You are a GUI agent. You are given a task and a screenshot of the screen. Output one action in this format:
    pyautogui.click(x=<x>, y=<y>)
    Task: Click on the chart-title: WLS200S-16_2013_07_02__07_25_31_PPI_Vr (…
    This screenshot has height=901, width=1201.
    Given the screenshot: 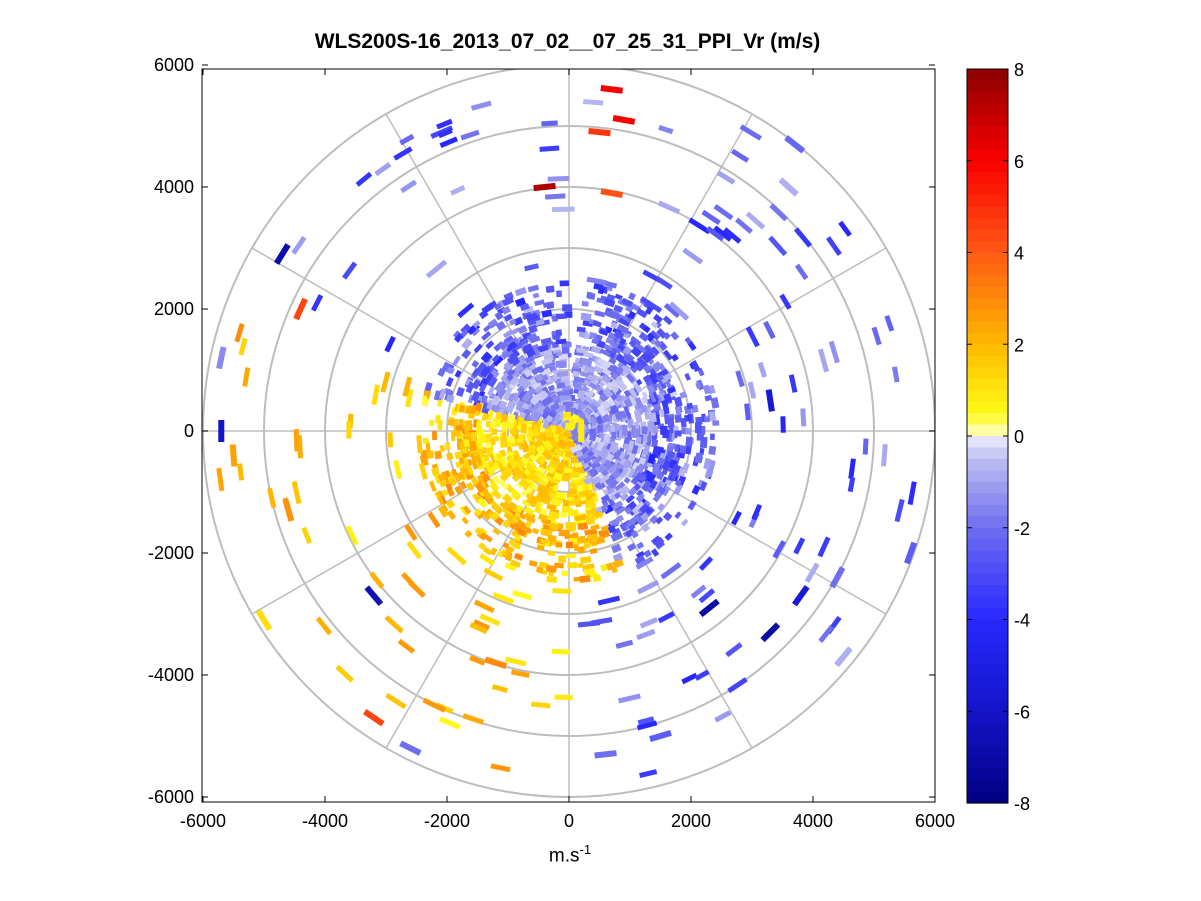 What is the action you would take?
    pyautogui.click(x=567, y=41)
    